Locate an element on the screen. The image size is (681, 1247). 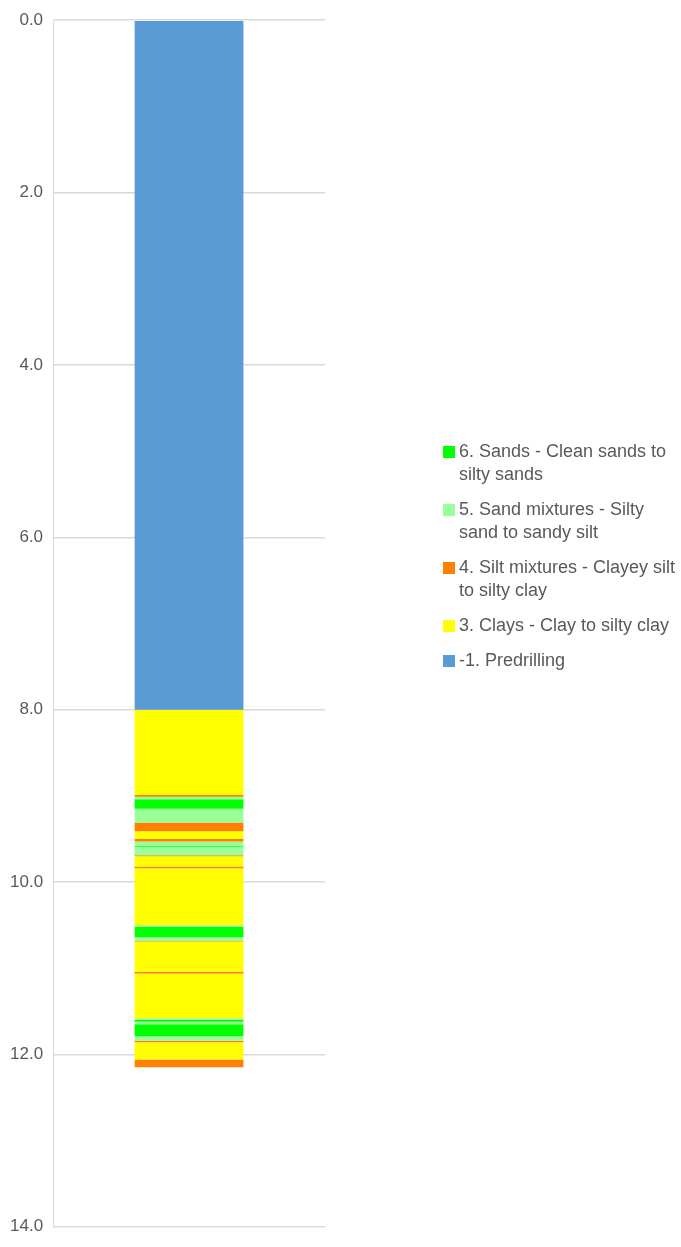
legend-label: 5. Sand mixtures - Silty sand to sandy silt is located at coordinates (552, 521).